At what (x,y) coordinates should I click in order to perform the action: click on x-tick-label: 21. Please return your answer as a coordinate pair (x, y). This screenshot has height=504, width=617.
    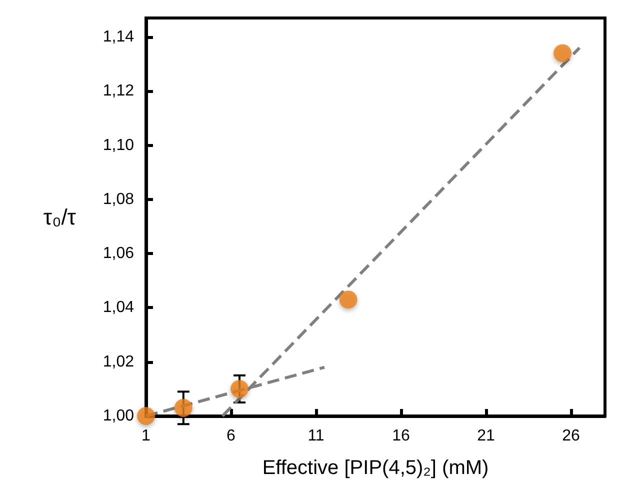
    Looking at the image, I should click on (486, 436).